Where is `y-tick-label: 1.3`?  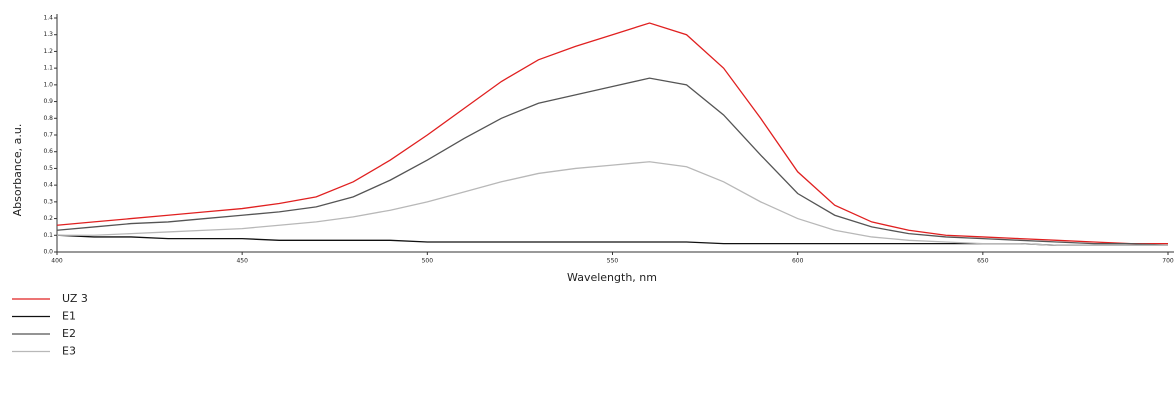 y-tick-label: 1.3 is located at coordinates (48, 34).